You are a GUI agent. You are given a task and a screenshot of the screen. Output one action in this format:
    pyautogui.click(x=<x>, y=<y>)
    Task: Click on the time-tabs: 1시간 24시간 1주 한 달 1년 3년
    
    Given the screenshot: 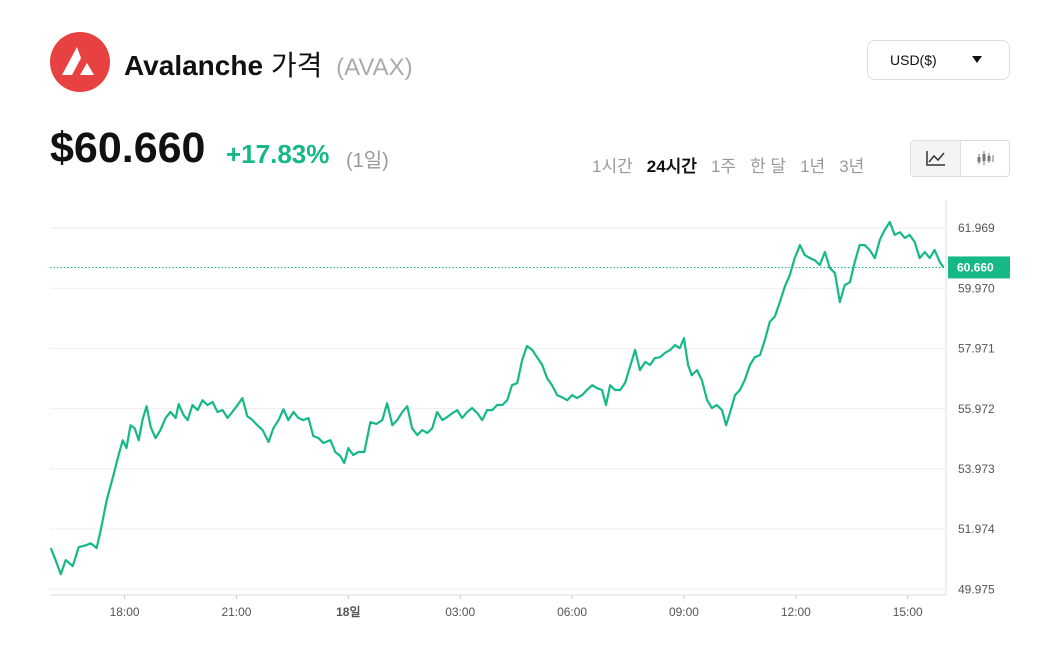 What is the action you would take?
    pyautogui.click(x=735, y=164)
    